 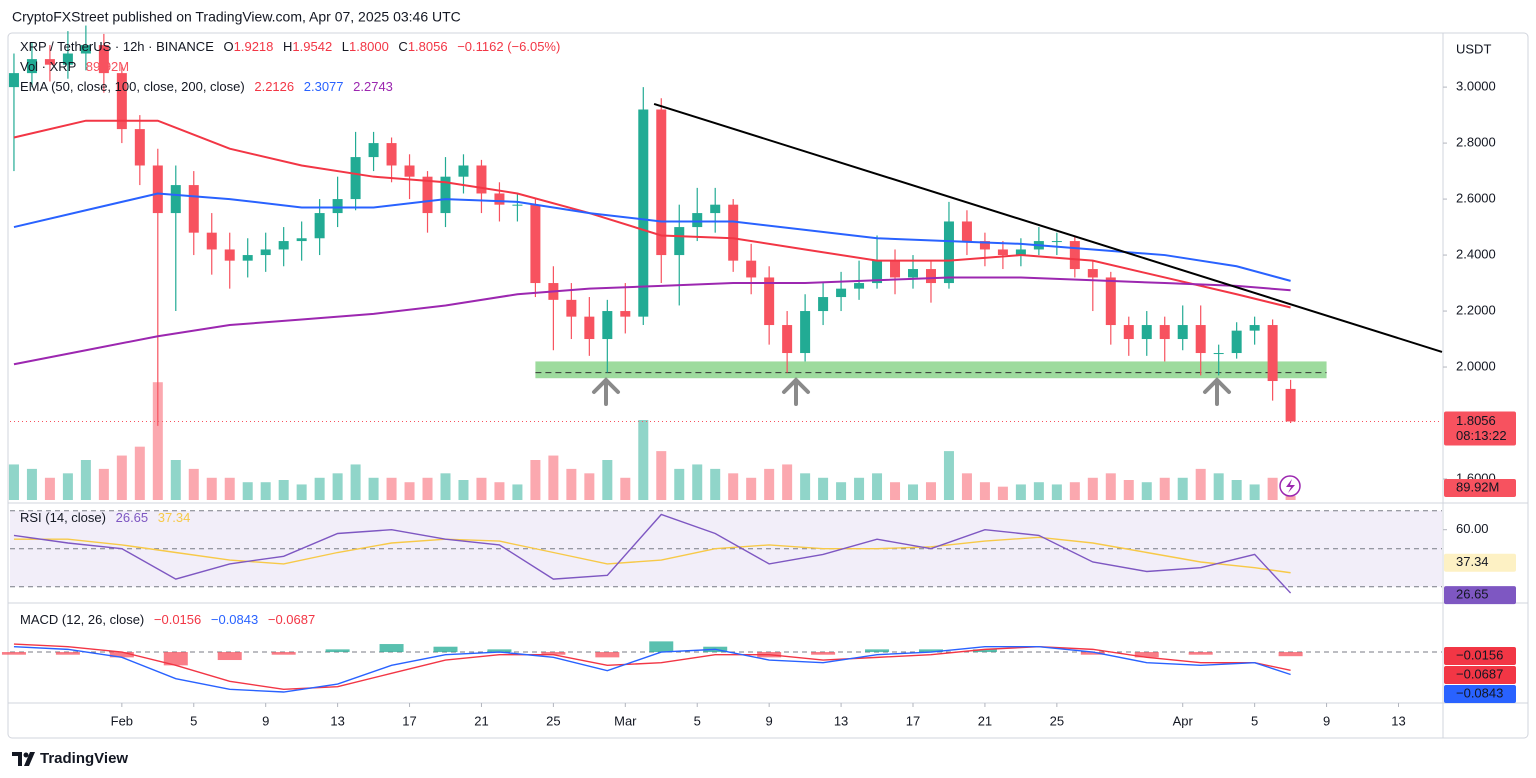 What do you see at coordinates (1254, 720) in the screenshot?
I see `x-tick-label: 5` at bounding box center [1254, 720].